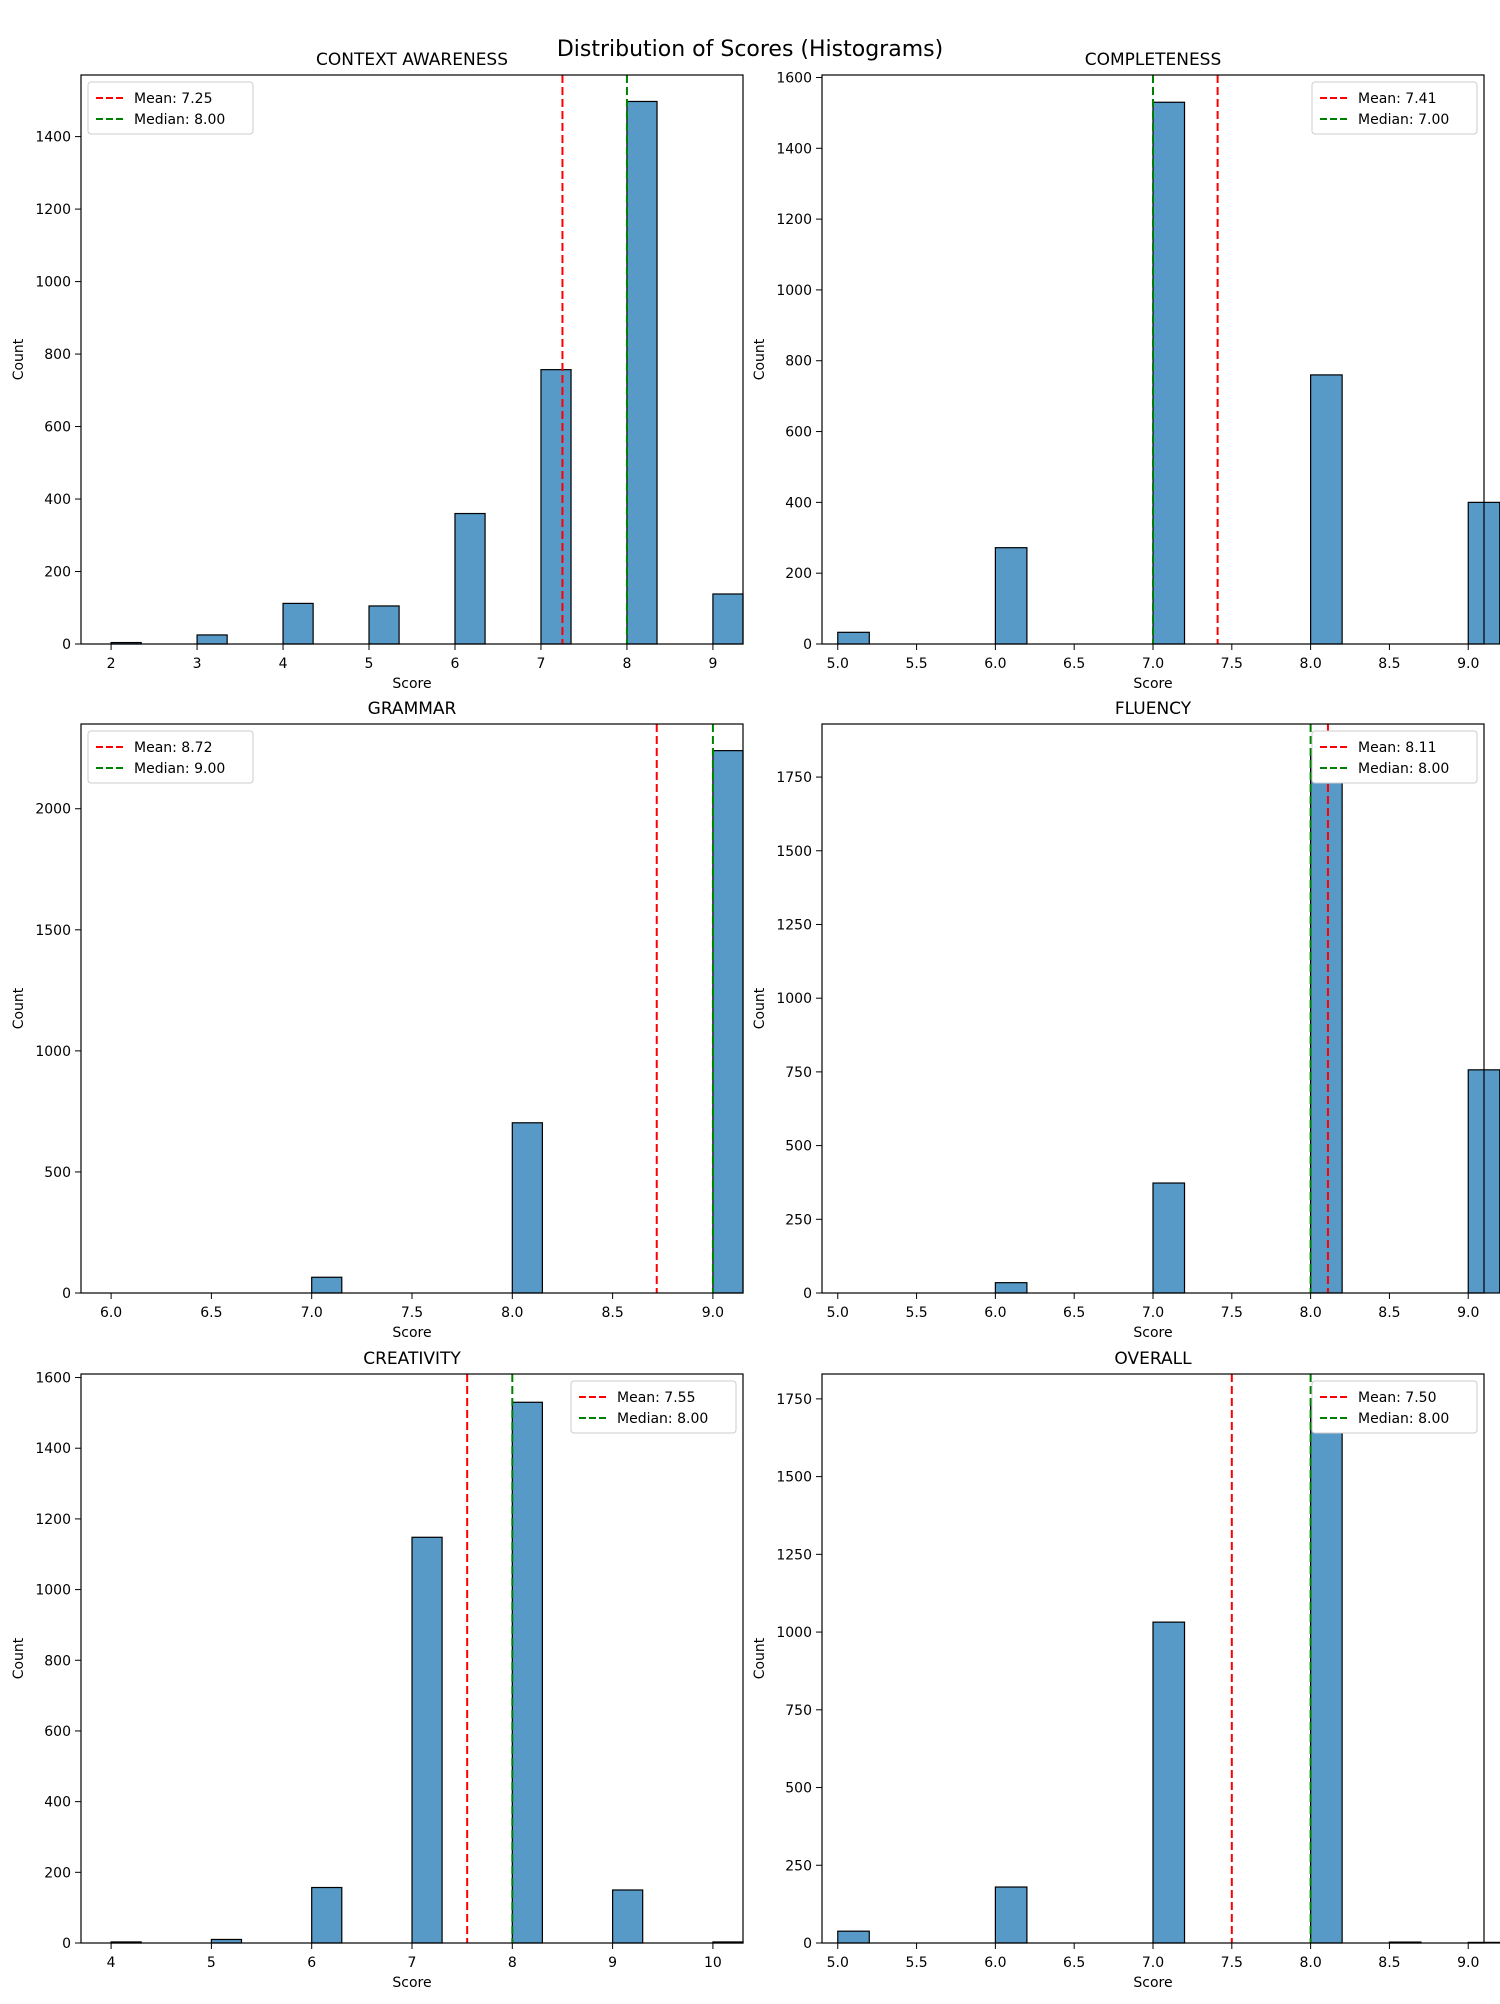 This screenshot has width=1500, height=2004. I want to click on legend-mean-label: Mean: 8.11, so click(1397, 748).